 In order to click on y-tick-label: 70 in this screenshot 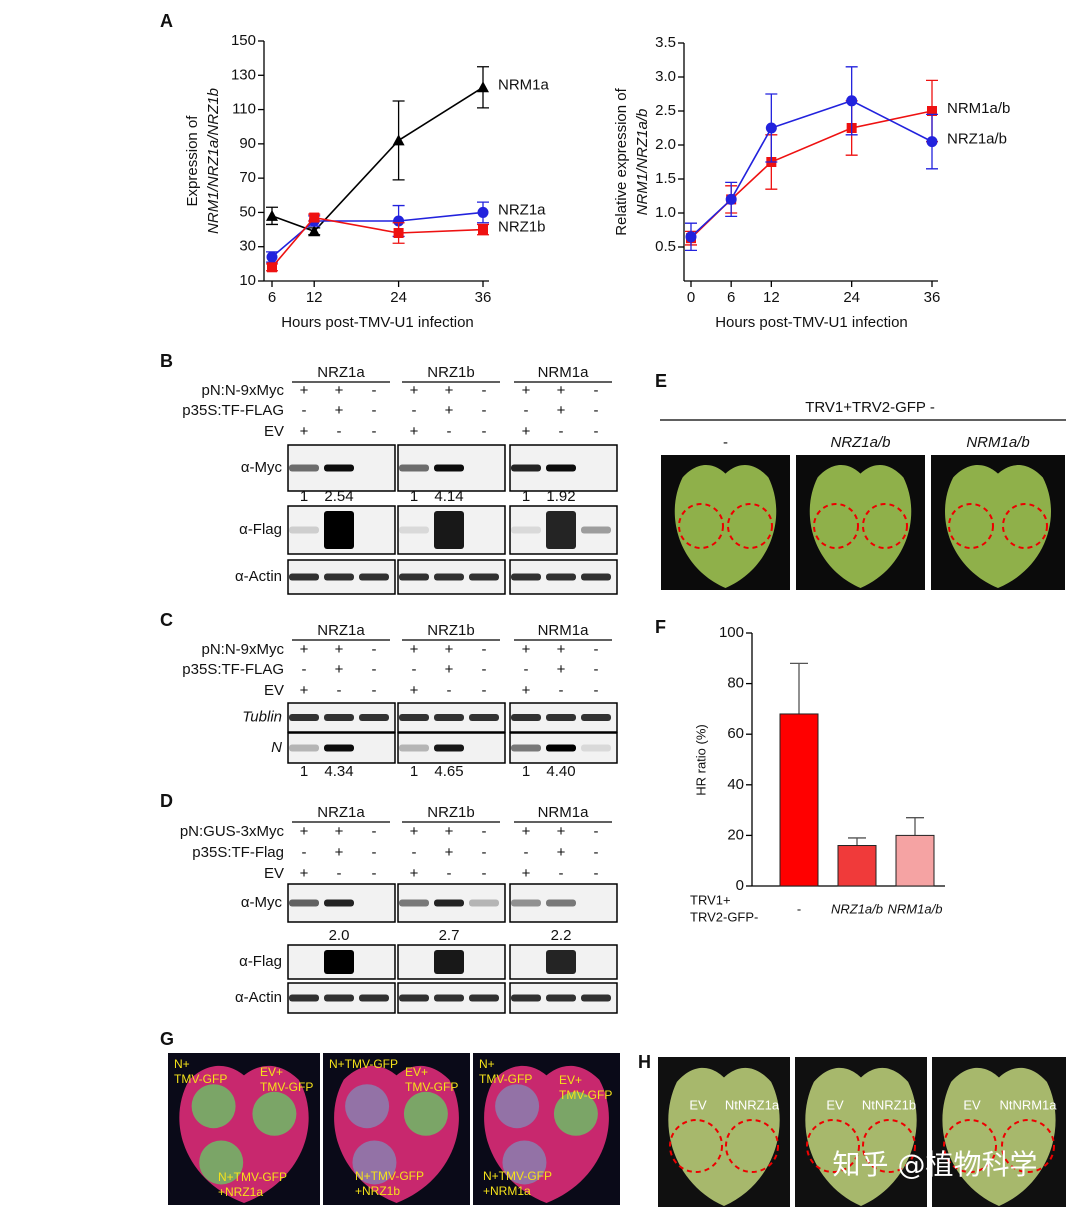, I will do `click(247, 177)`.